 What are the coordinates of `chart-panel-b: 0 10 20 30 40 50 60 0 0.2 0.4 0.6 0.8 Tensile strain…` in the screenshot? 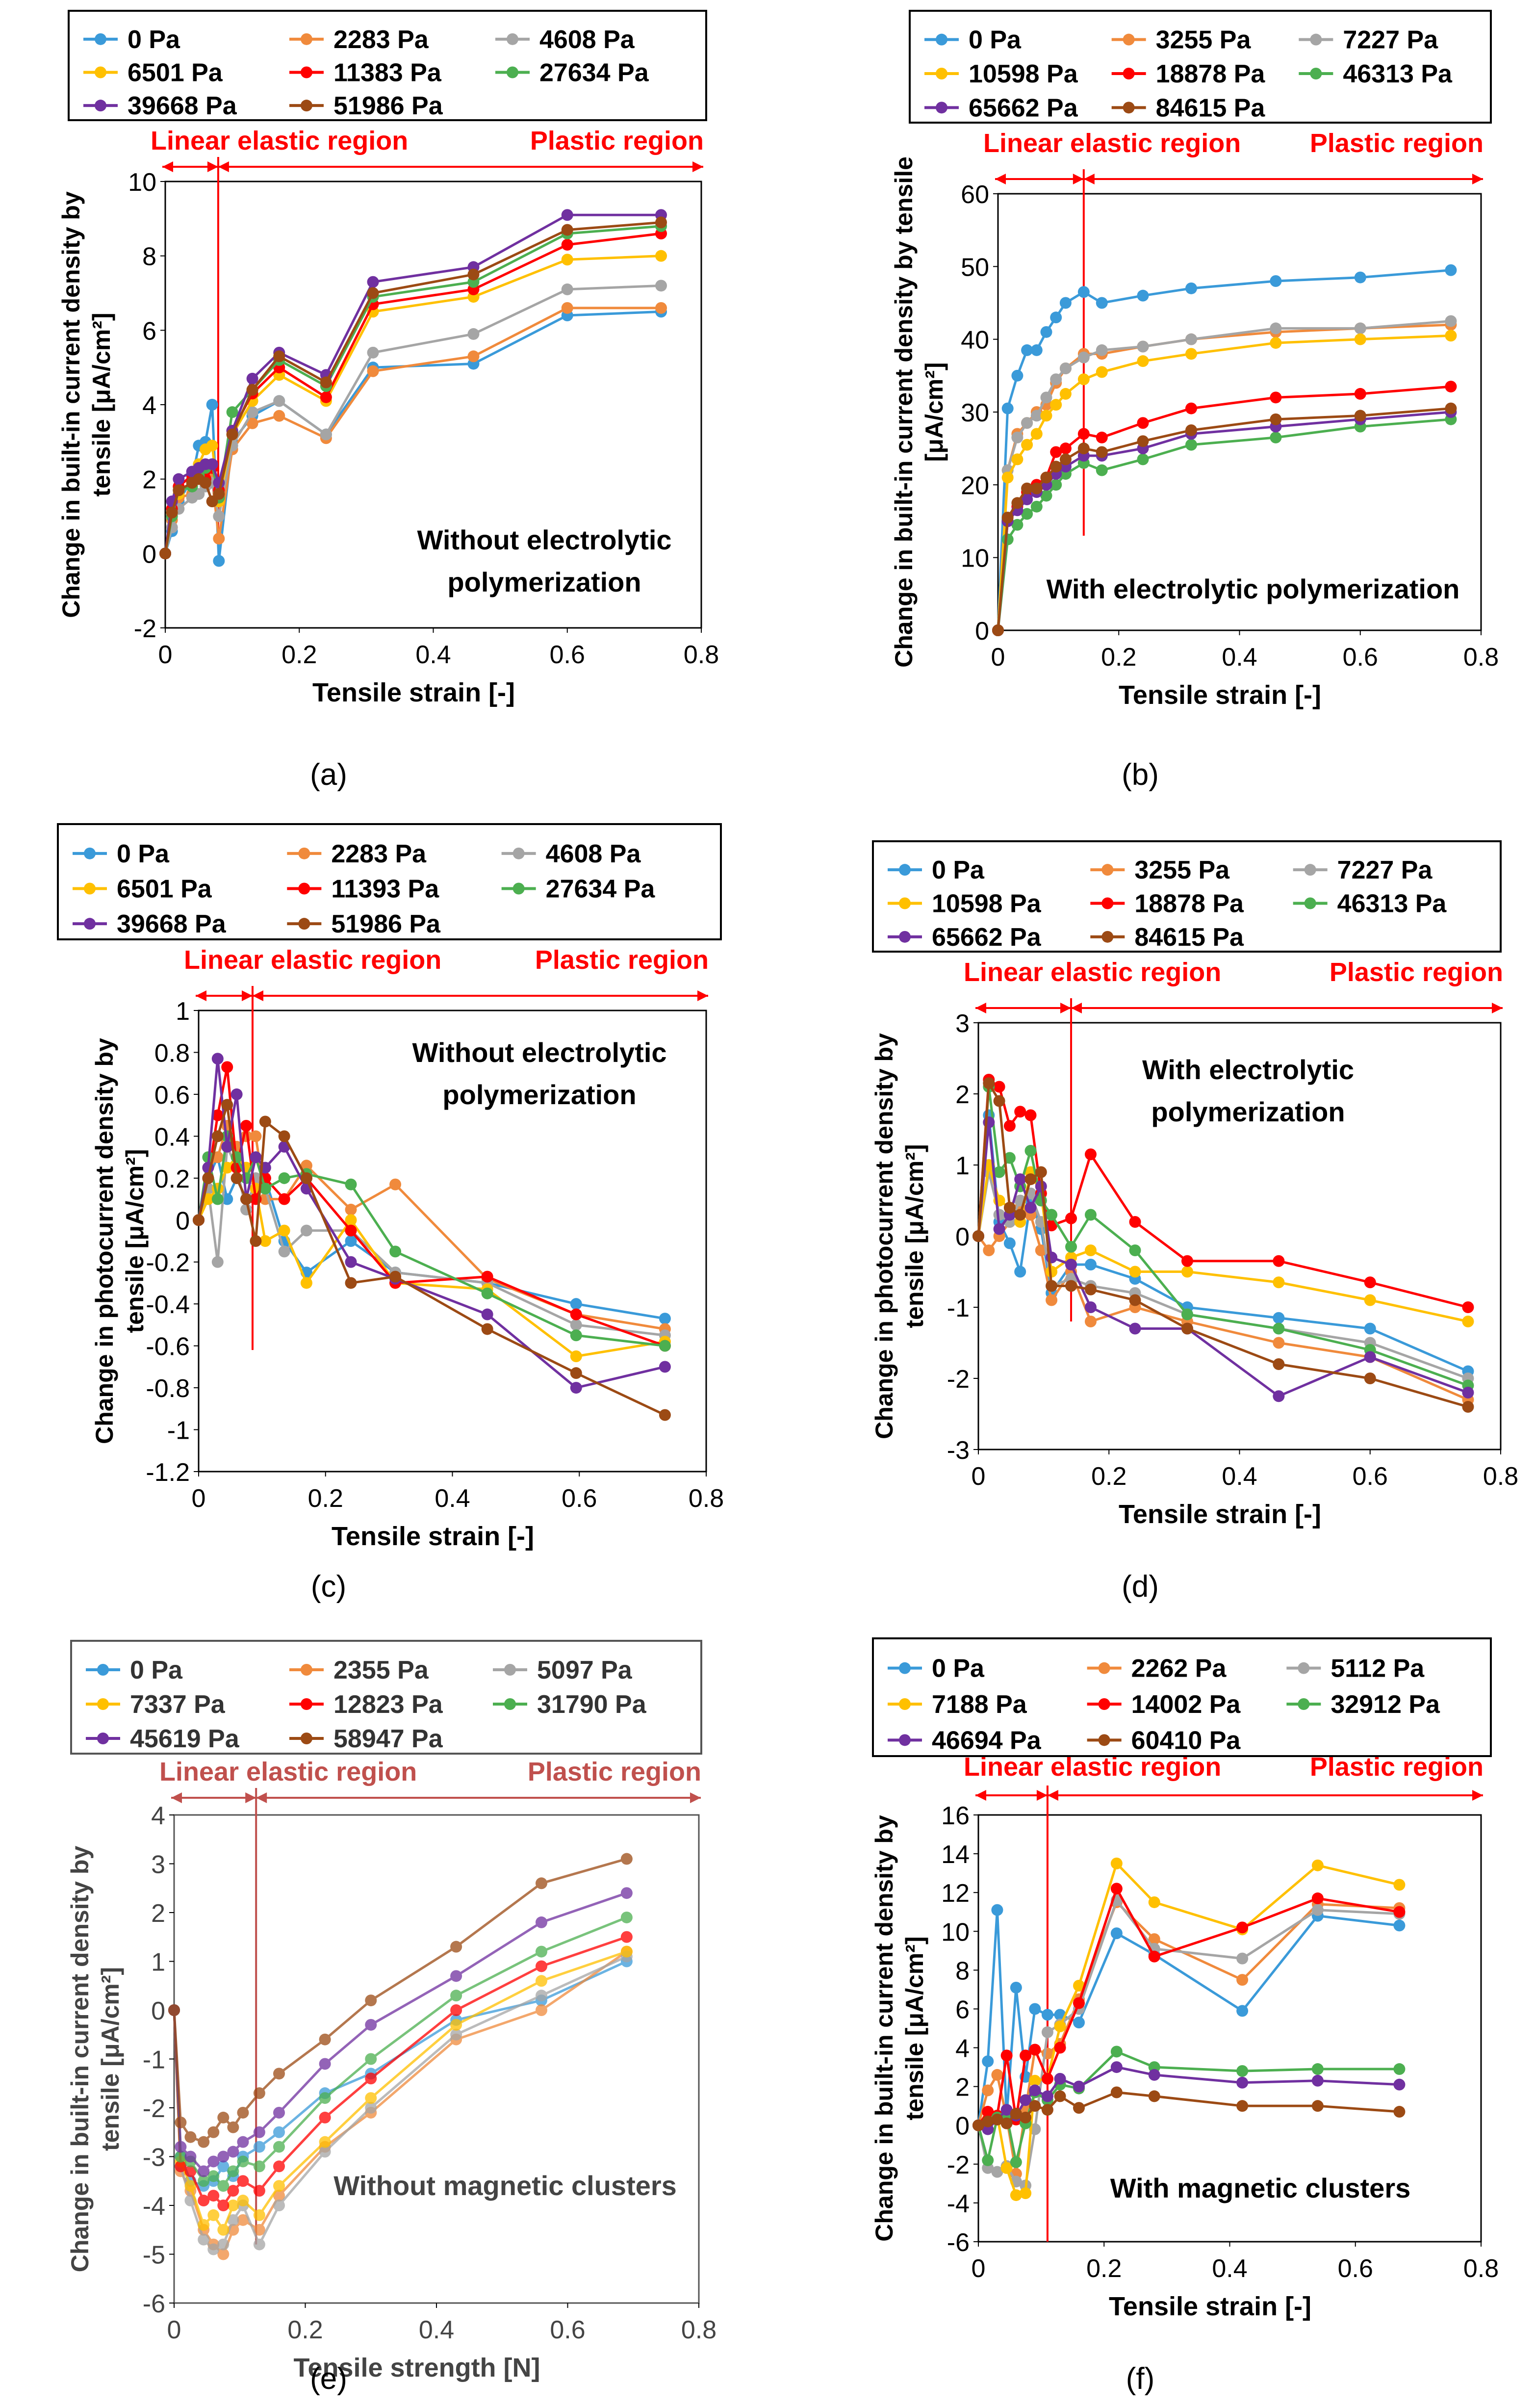 It's located at (1194, 401).